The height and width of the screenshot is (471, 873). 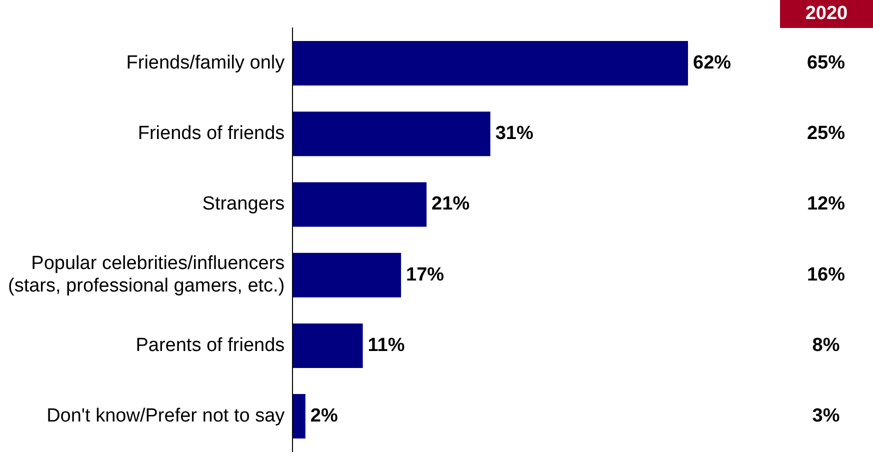 I want to click on y-tick-label: Don't know/Prefer not to say, so click(x=166, y=416).